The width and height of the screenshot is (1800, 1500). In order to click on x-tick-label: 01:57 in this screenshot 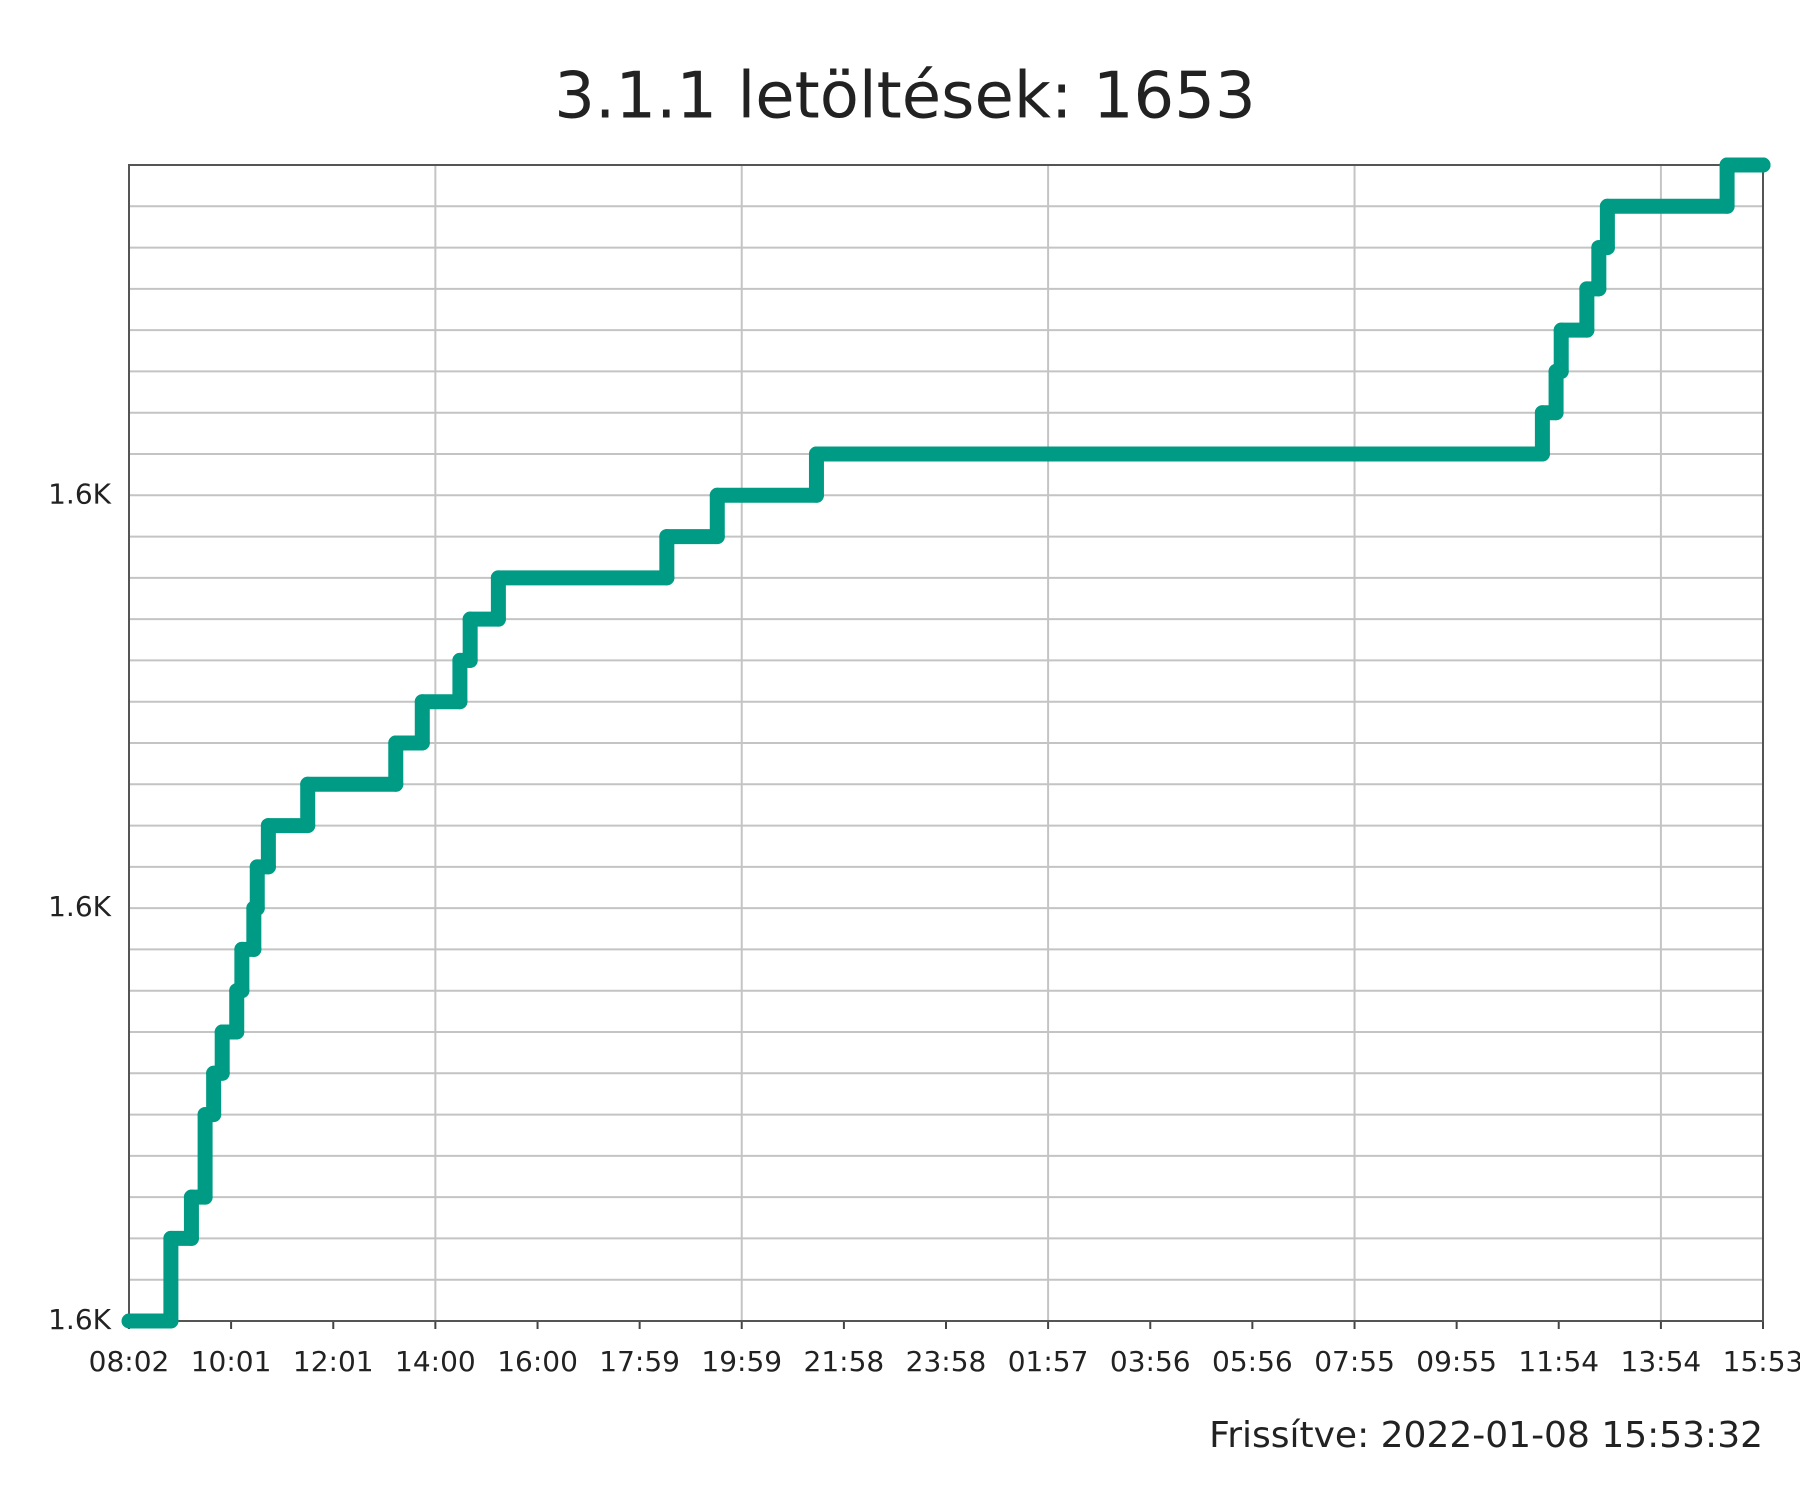, I will do `click(1048, 1361)`.